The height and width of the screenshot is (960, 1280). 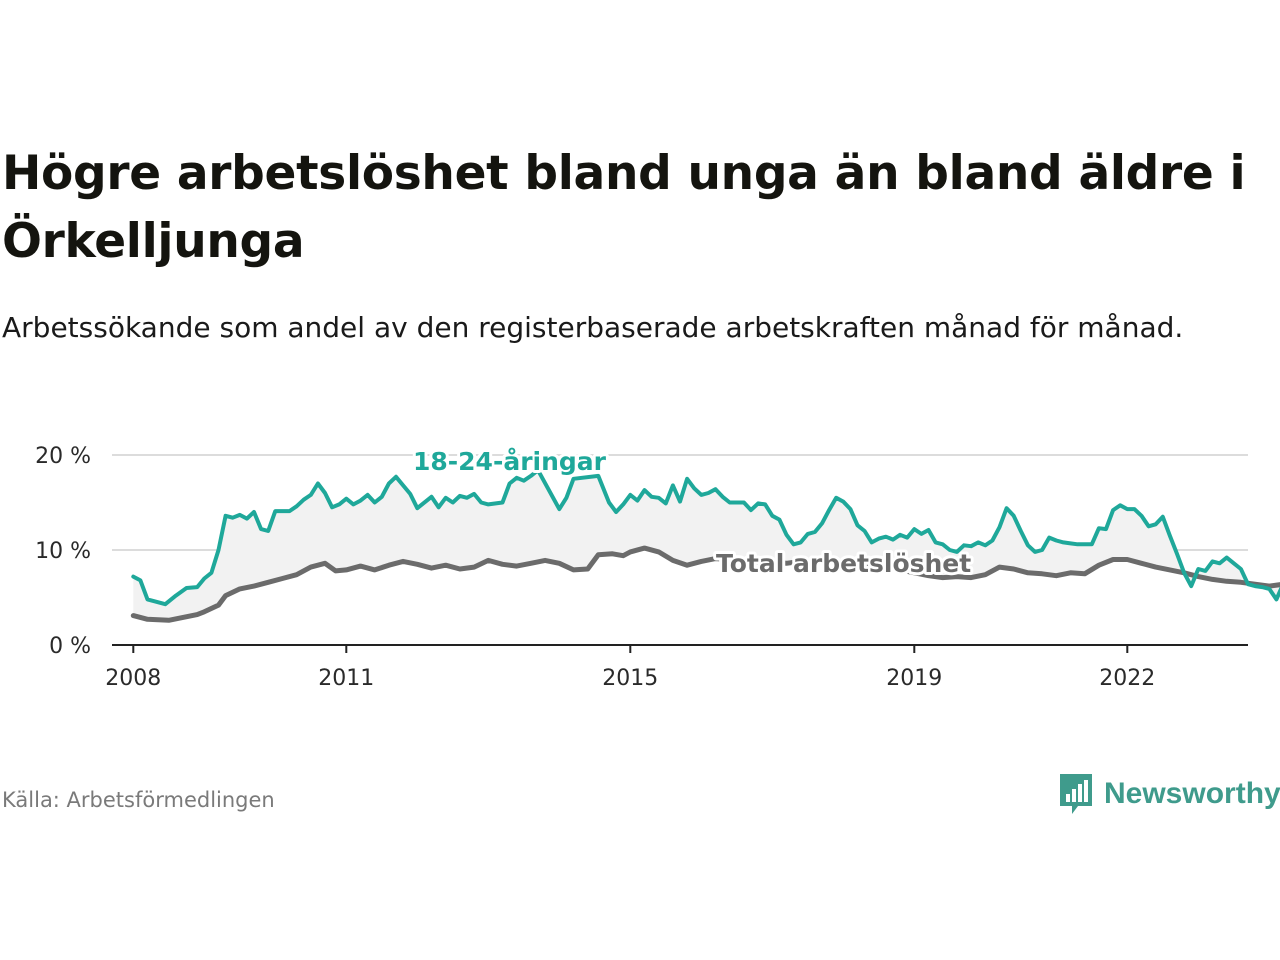 What do you see at coordinates (70, 646) in the screenshot?
I see `y-tick-label: 0 %` at bounding box center [70, 646].